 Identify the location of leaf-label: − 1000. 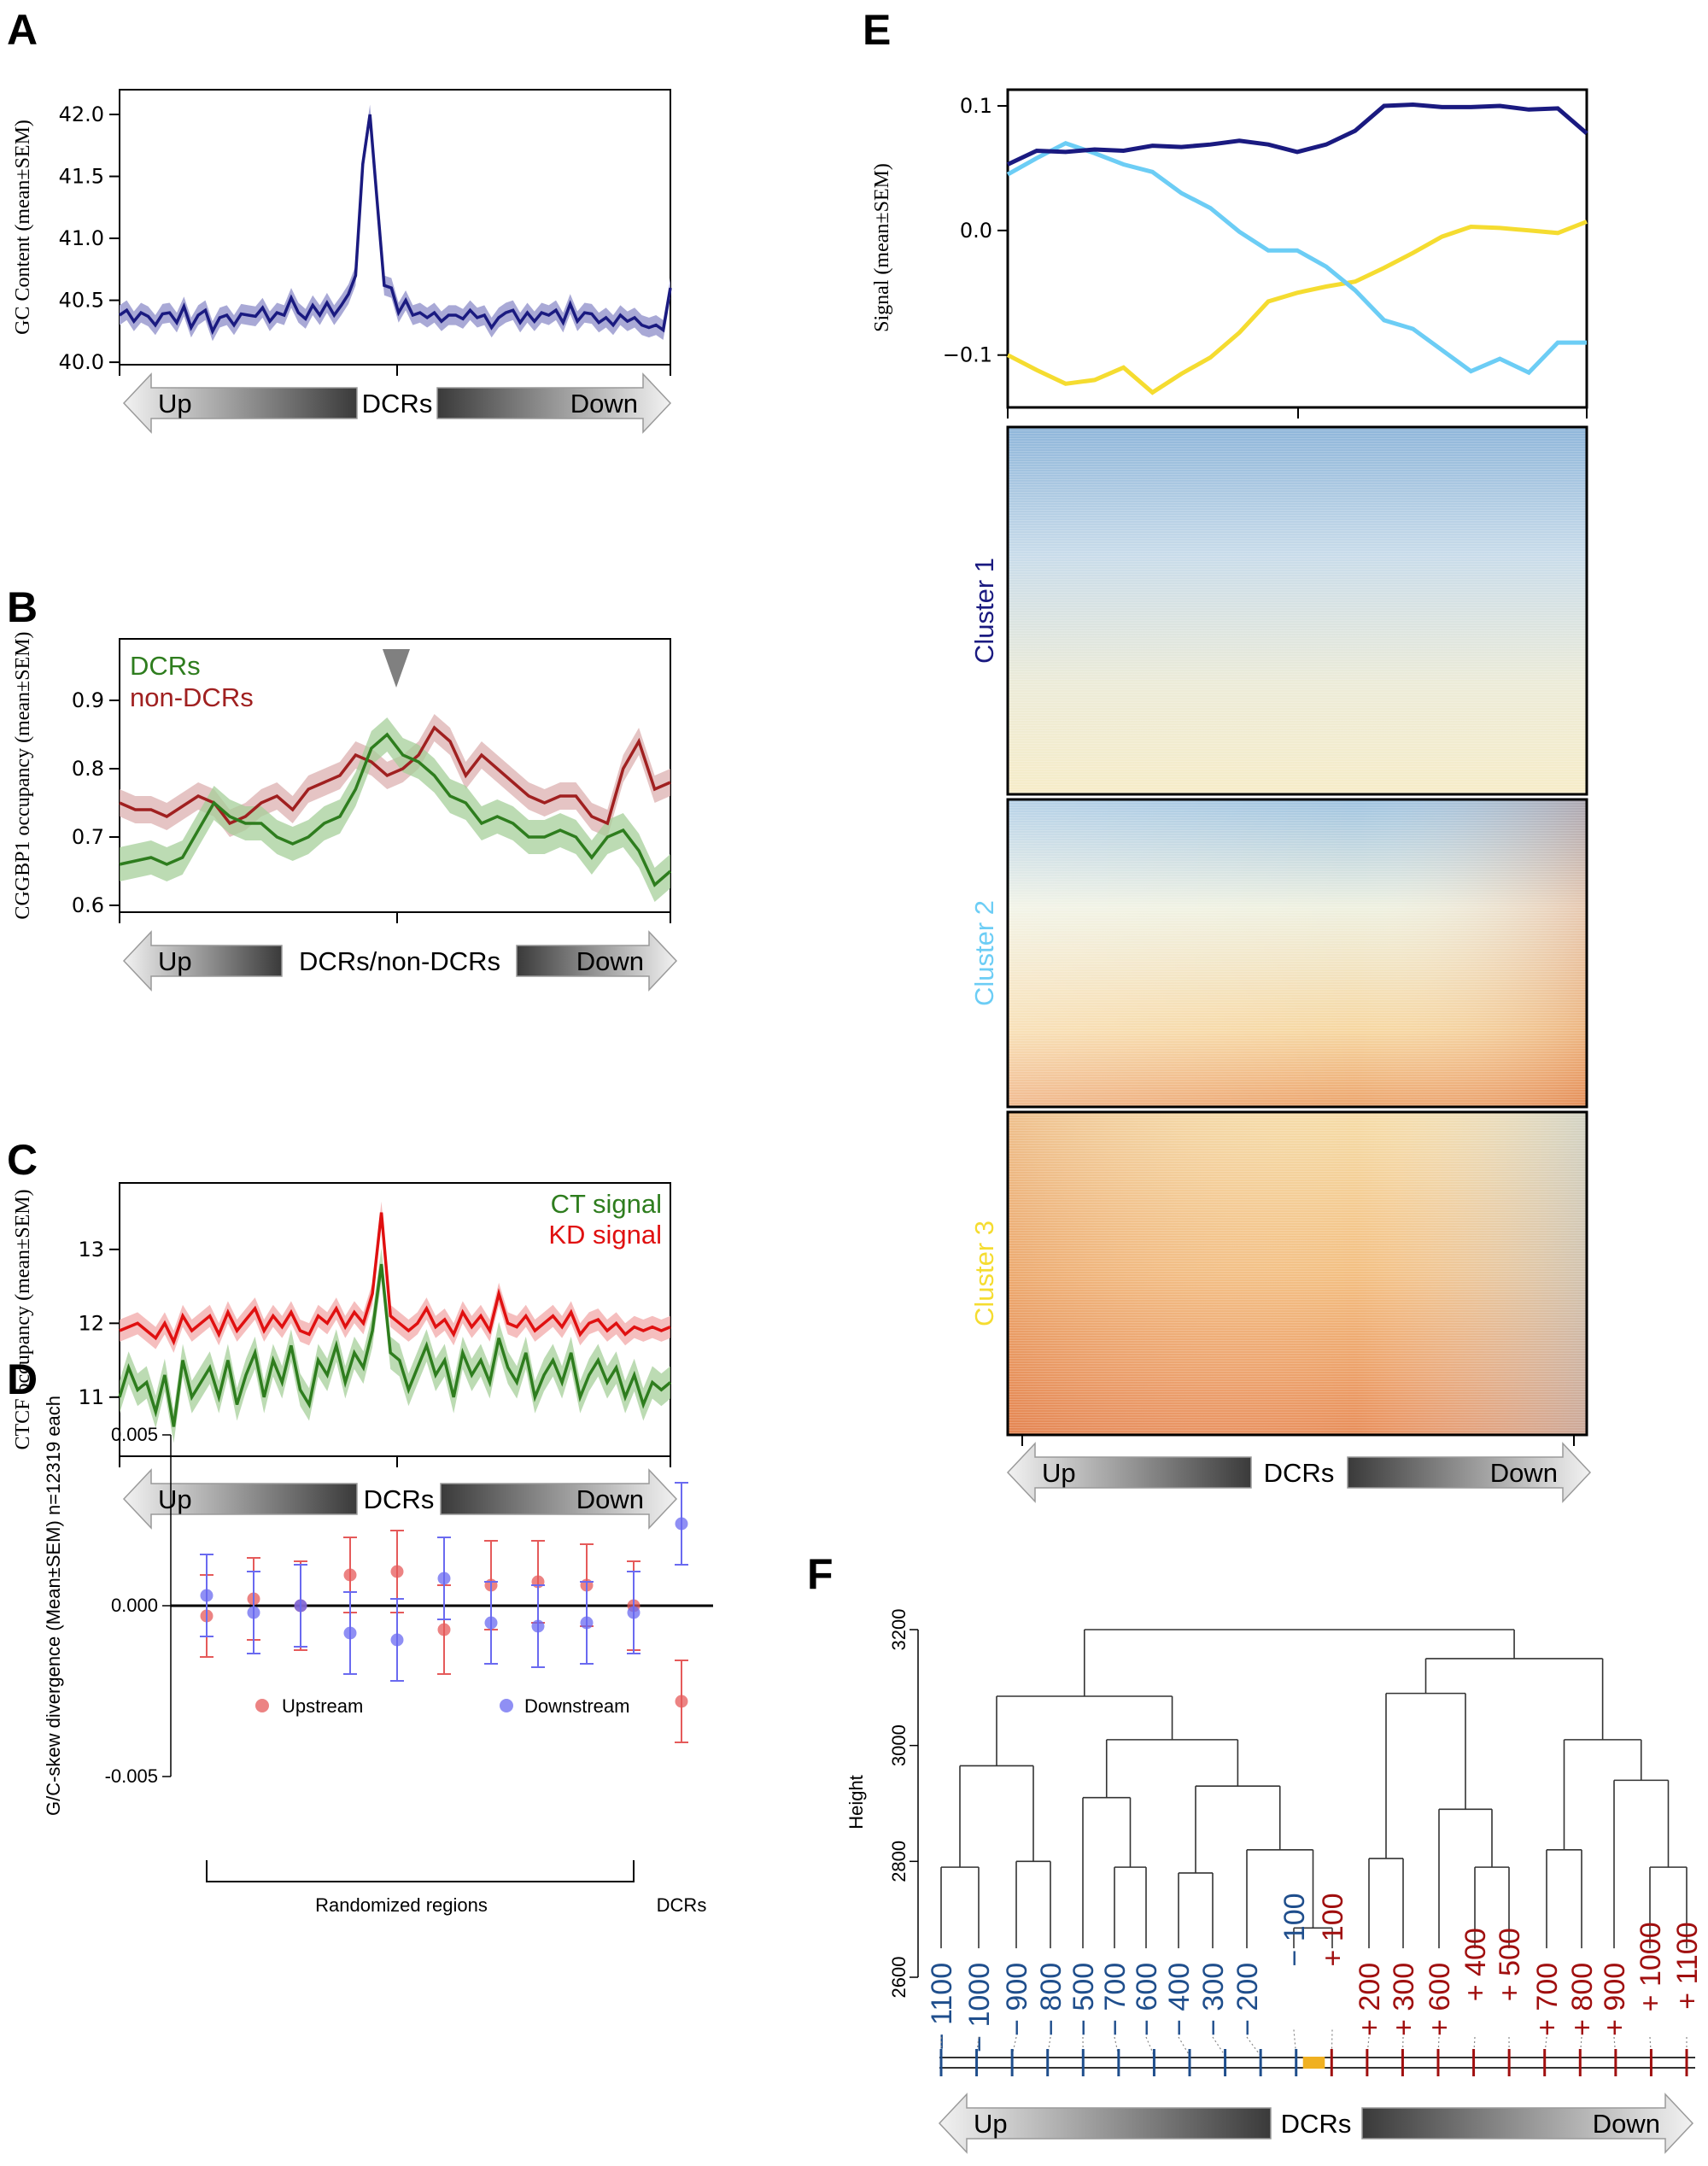
(979, 2007).